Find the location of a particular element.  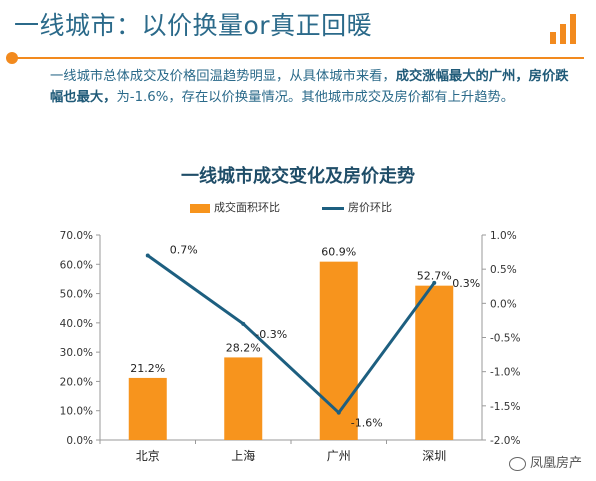

header-divider is located at coordinates (298, 58).